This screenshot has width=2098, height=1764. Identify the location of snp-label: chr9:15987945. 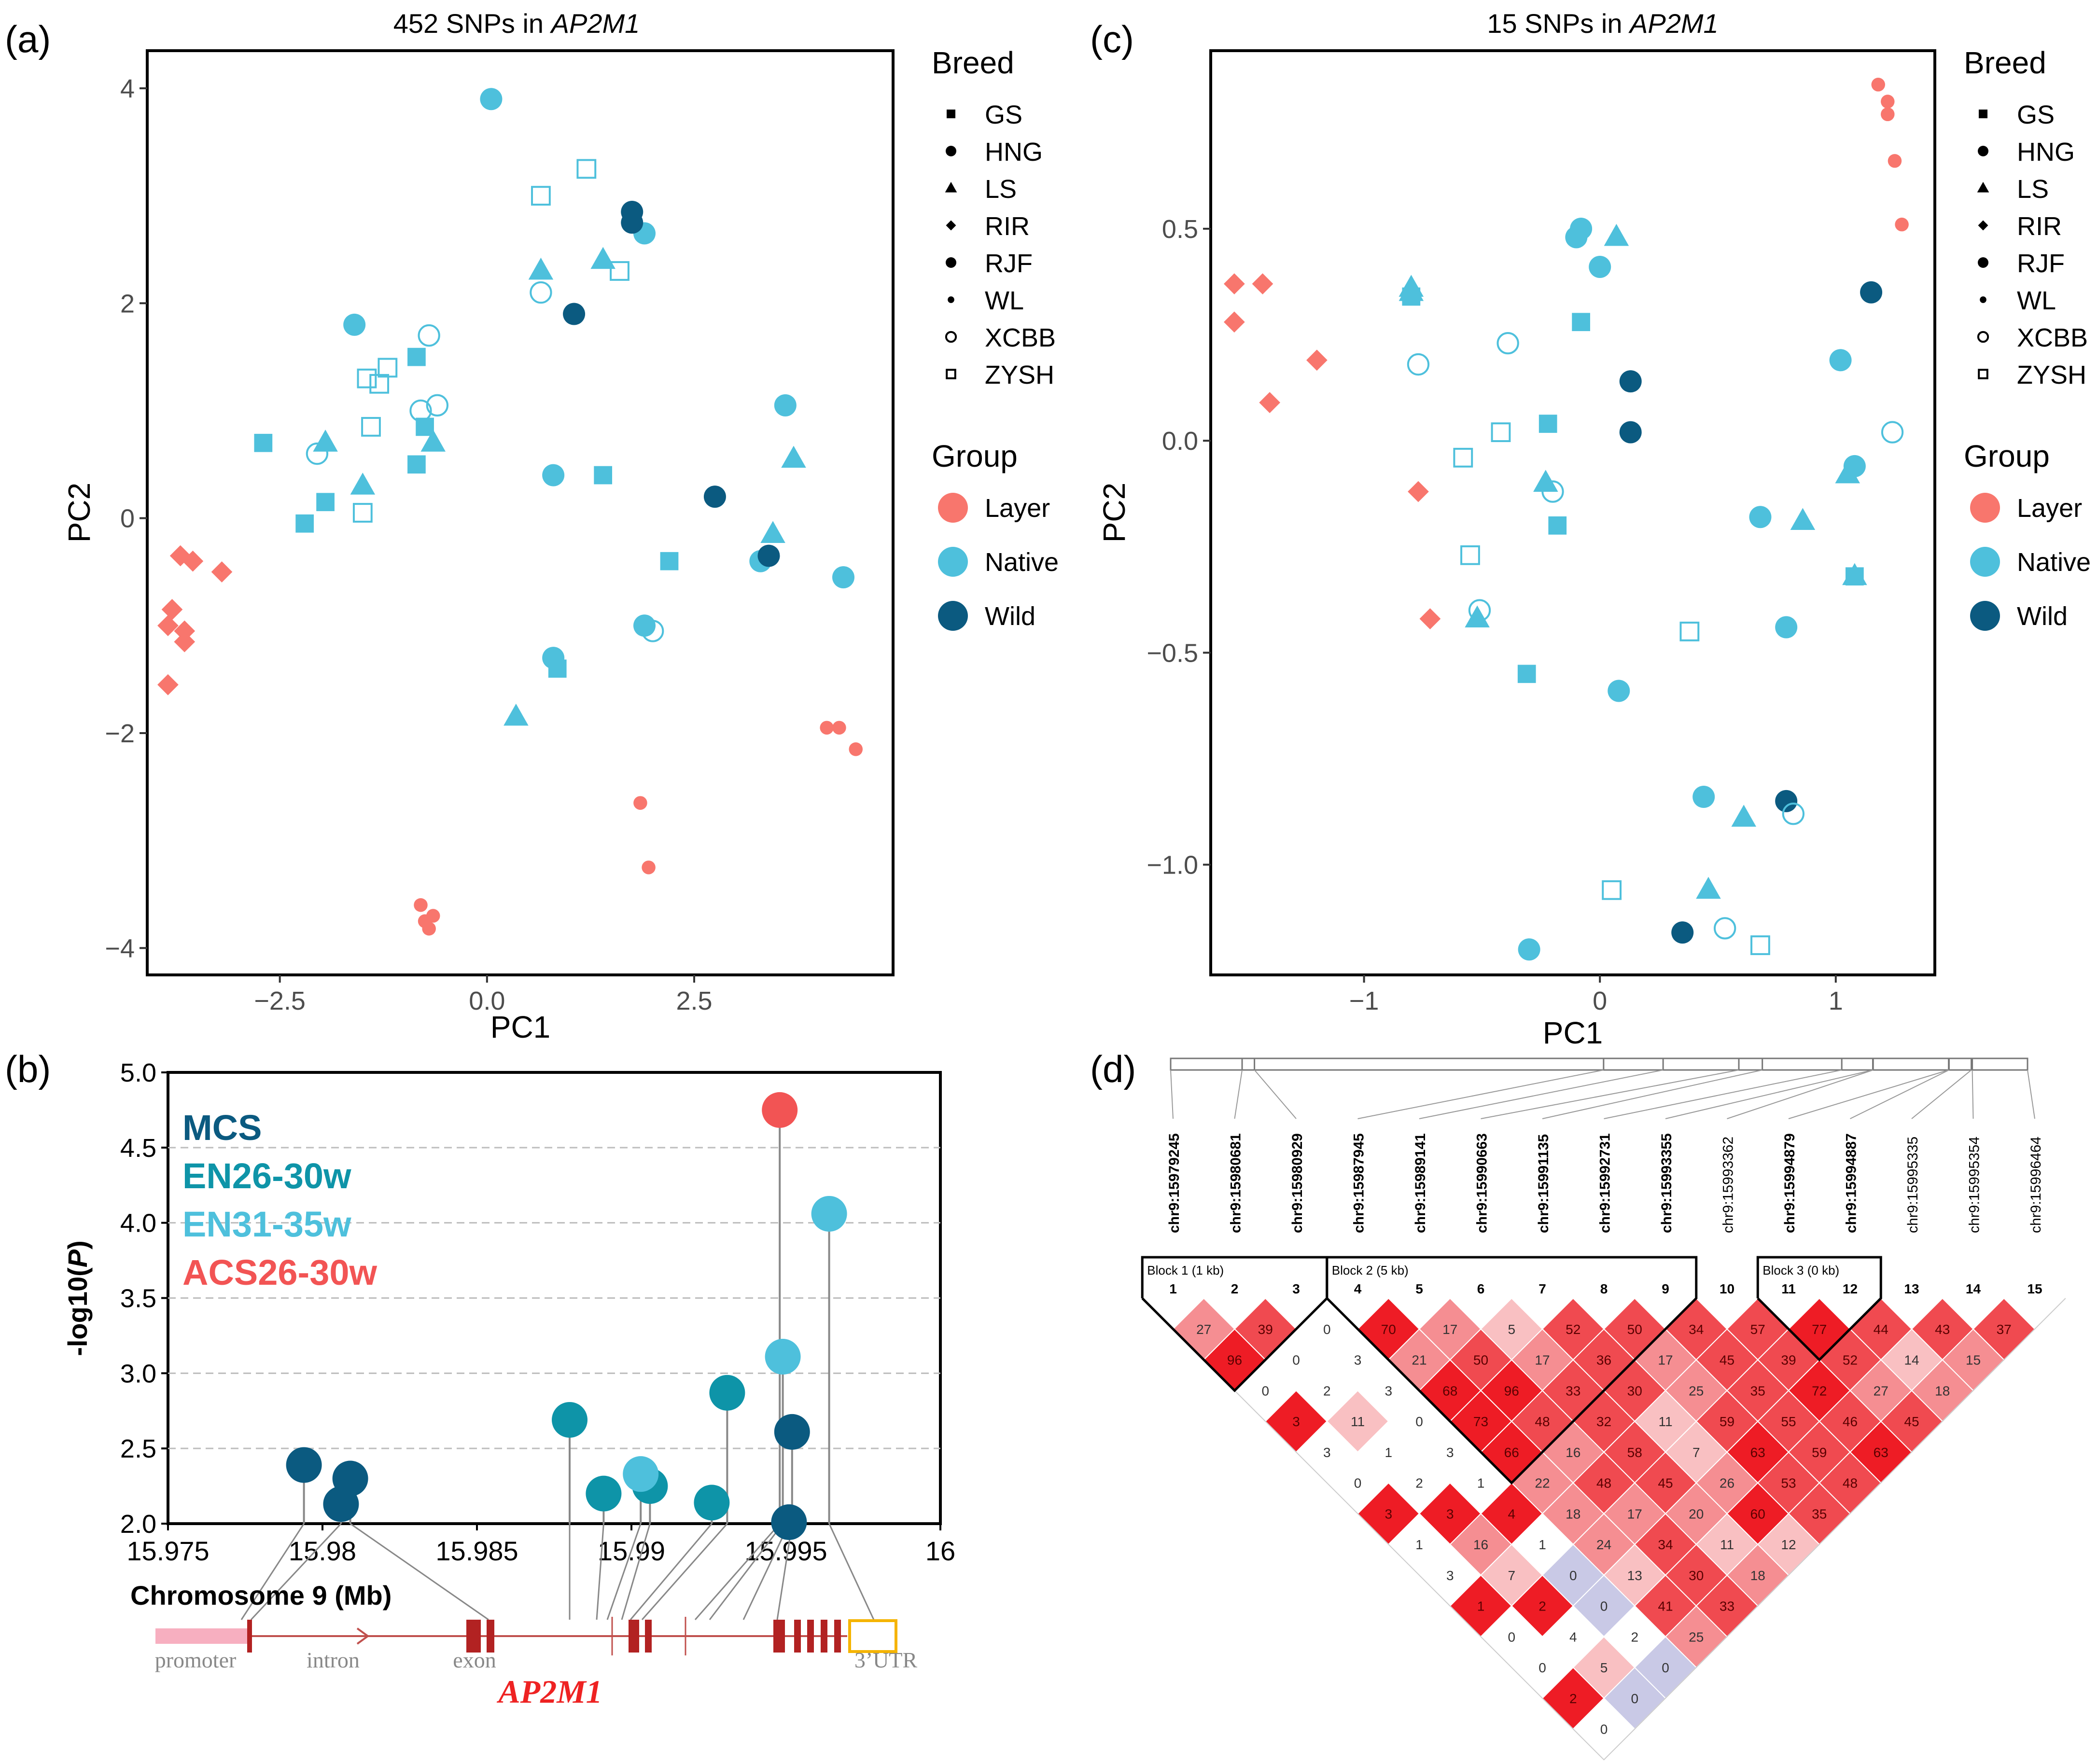
(1359, 1183).